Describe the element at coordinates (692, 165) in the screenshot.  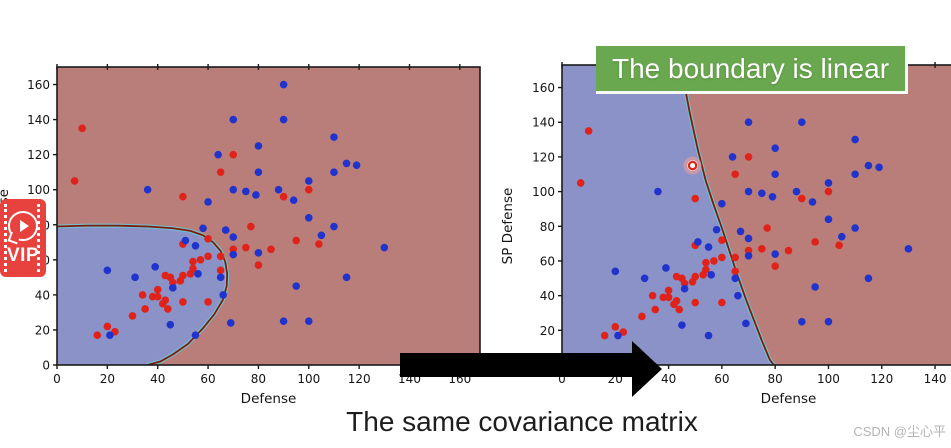
I see `highlighted-point` at that location.